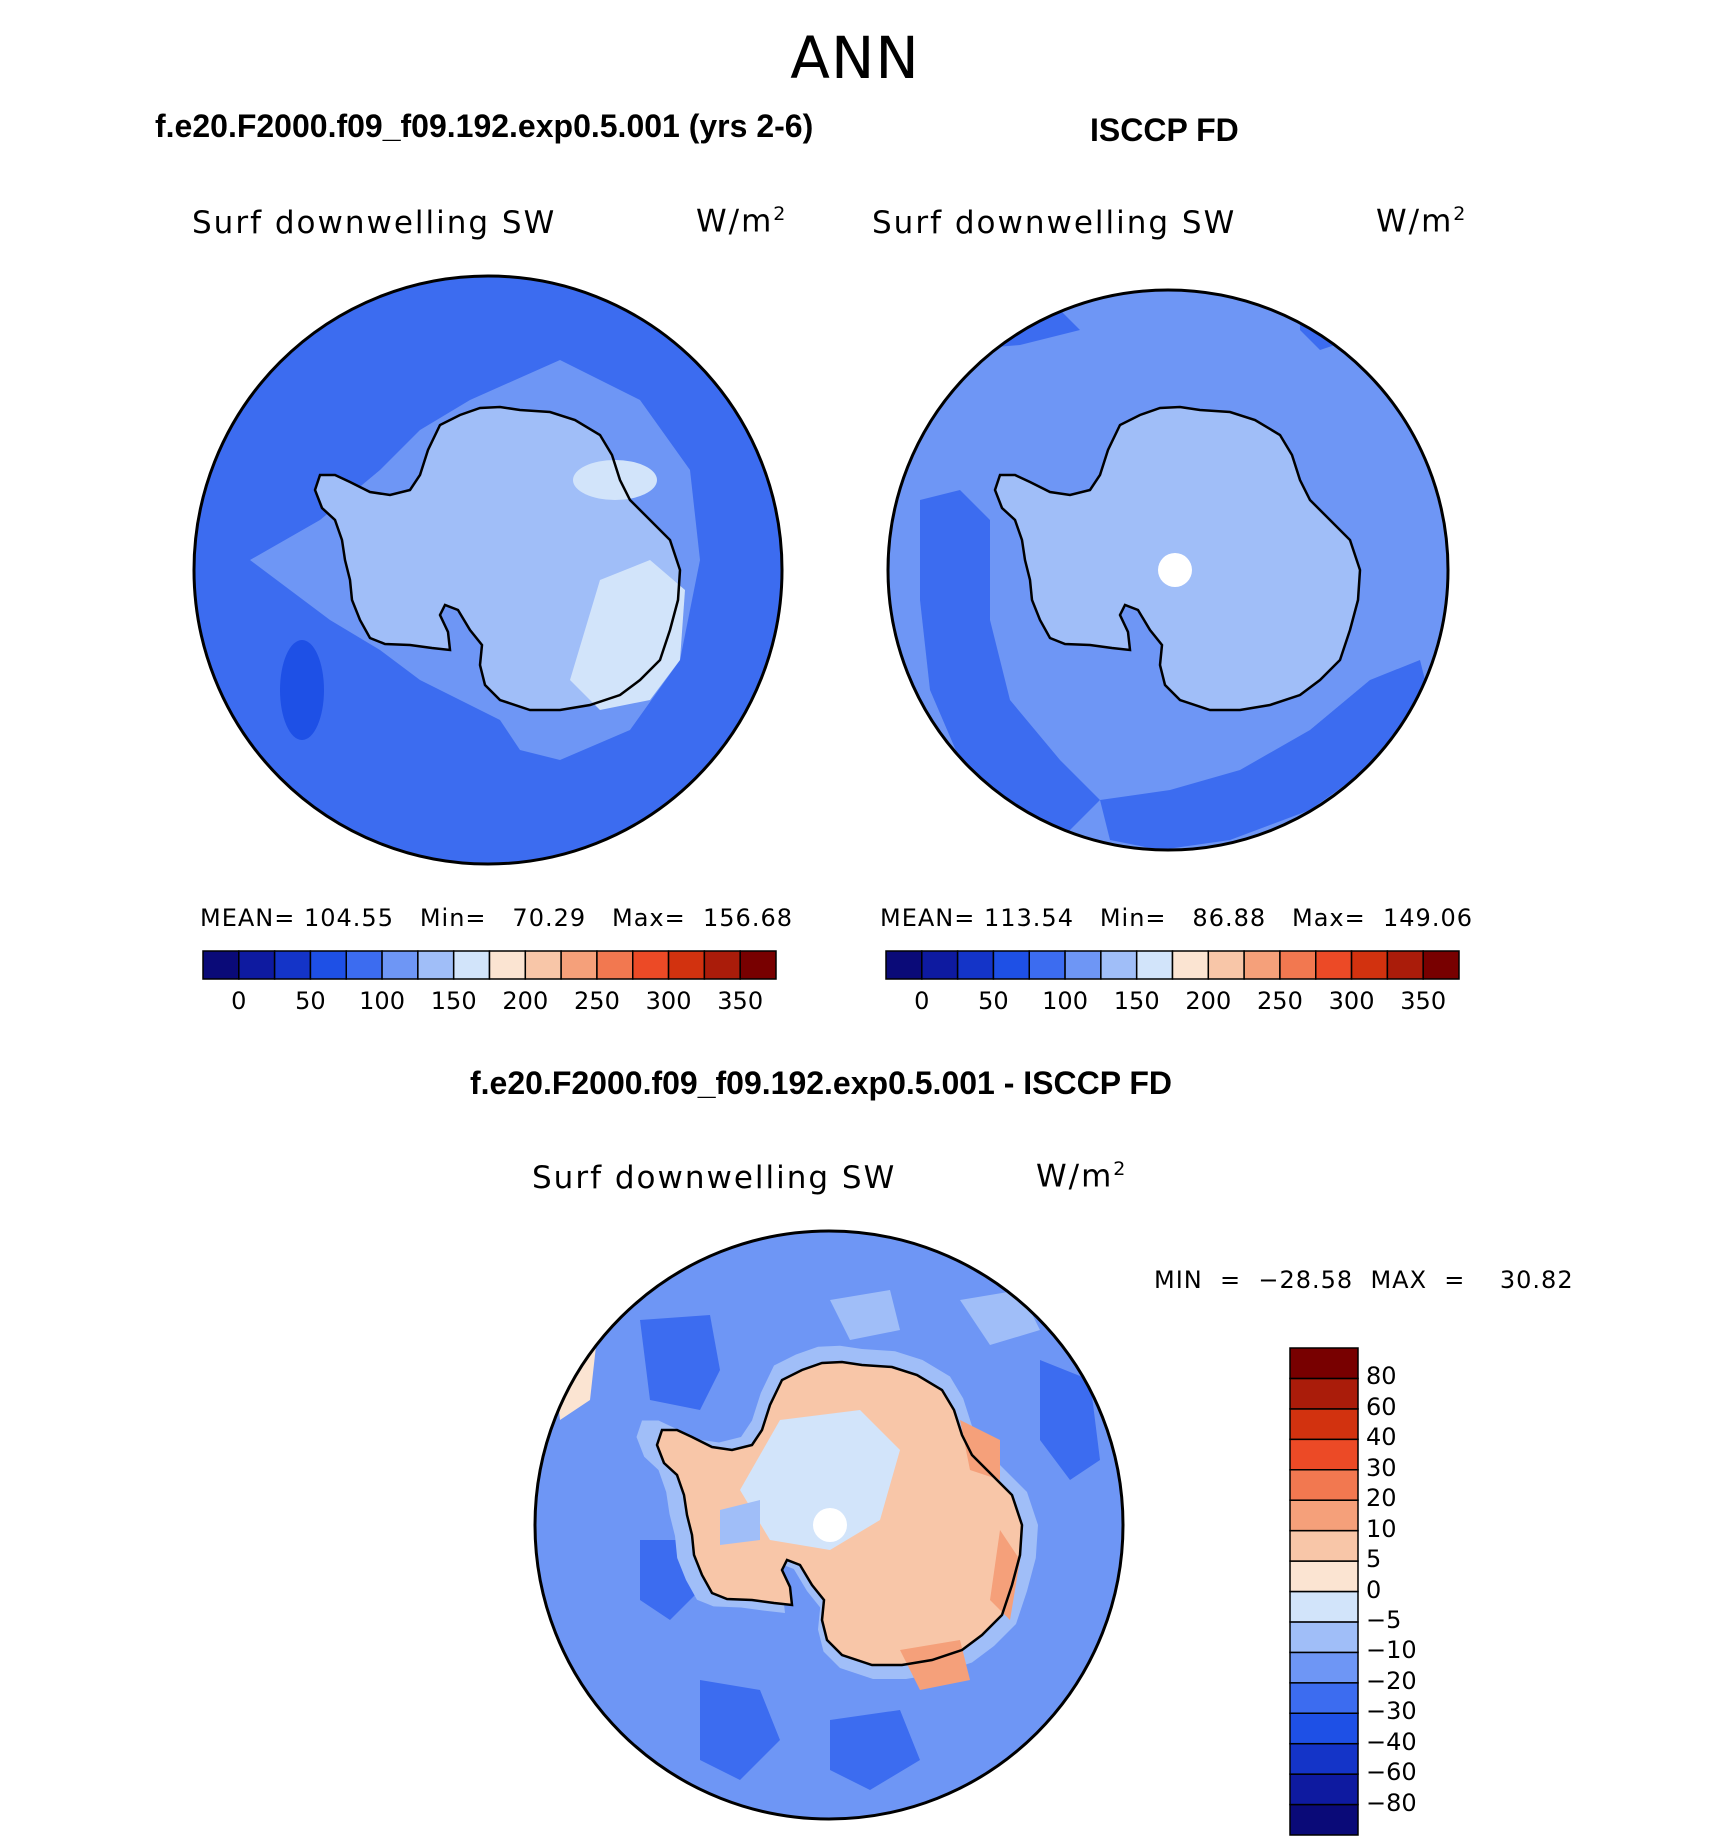 This screenshot has height=1840, width=1710. Describe the element at coordinates (742, 221) in the screenshot. I see `model-units-label: W/m2` at that location.